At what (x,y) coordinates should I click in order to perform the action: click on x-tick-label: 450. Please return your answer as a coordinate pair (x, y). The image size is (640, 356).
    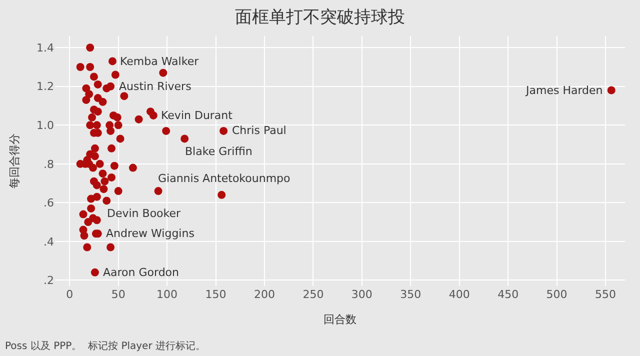
    Looking at the image, I should click on (508, 294).